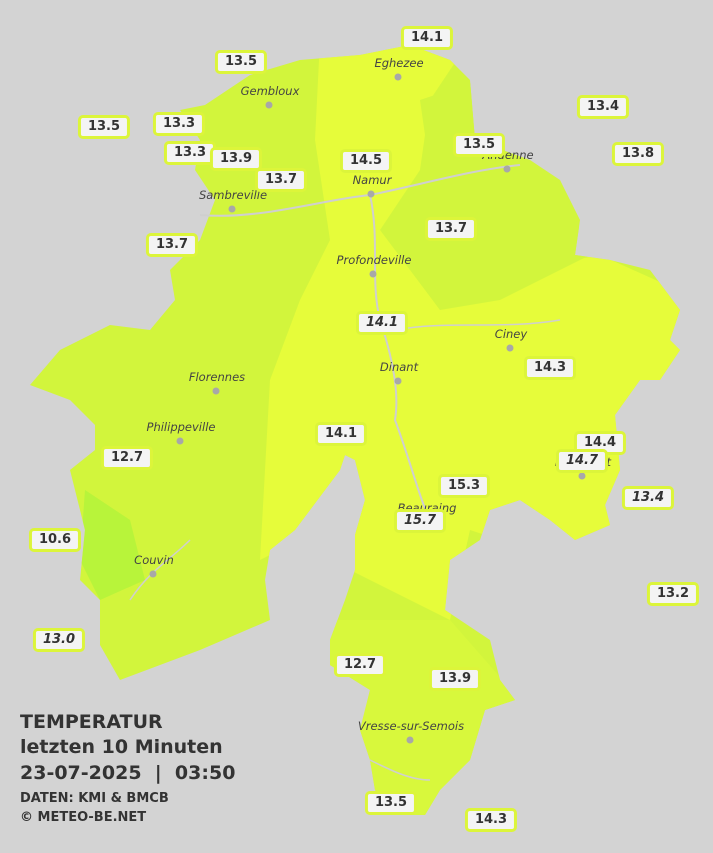  I want to click on station-reading: 13.8, so click(638, 154).